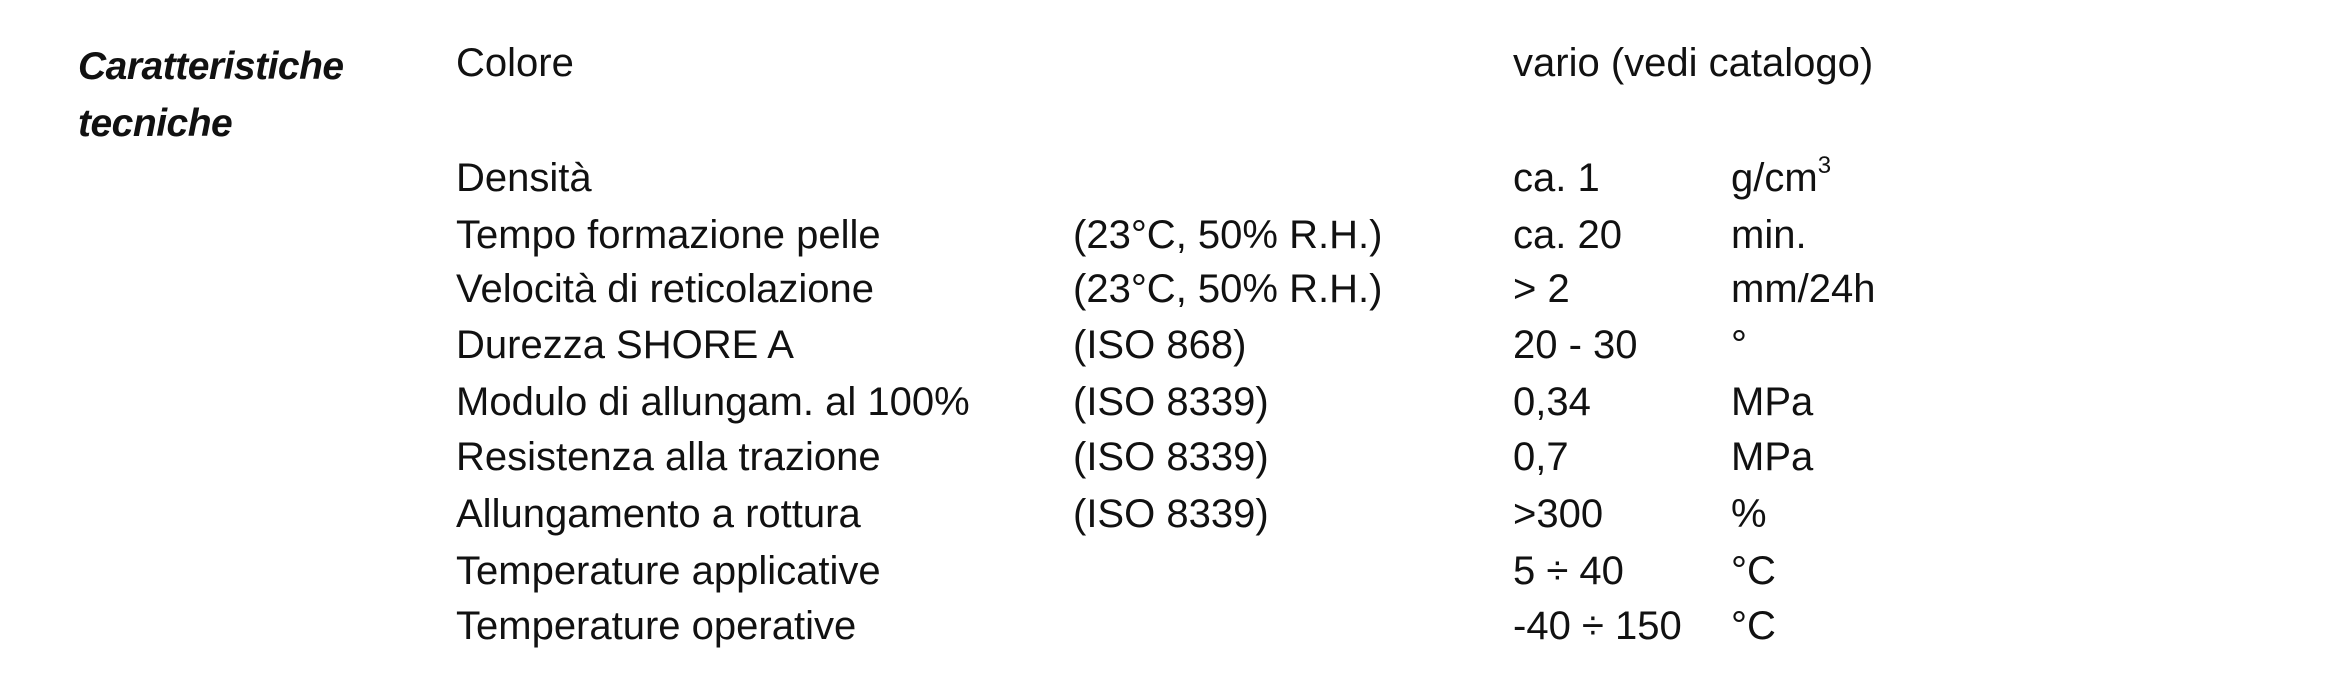 The image size is (2332, 686). What do you see at coordinates (656, 626) in the screenshot?
I see `spec-property: Temperature operative` at bounding box center [656, 626].